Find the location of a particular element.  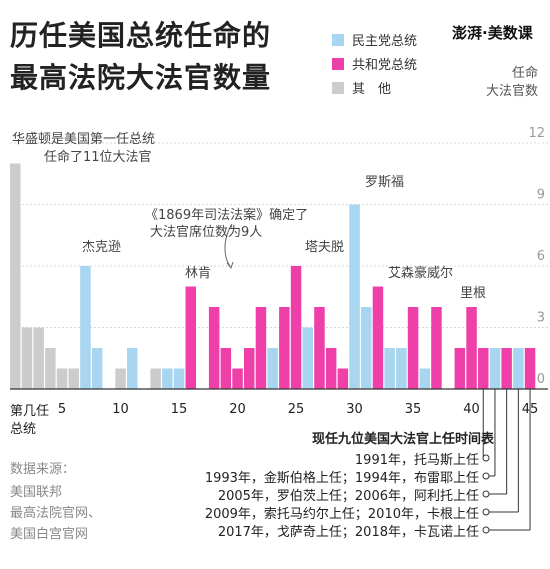

y-tick-label: 12 is located at coordinates (536, 133).